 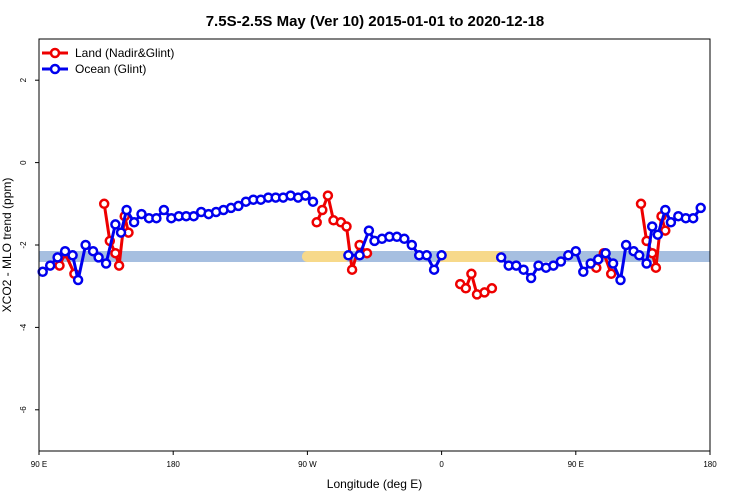 What do you see at coordinates (23, 162) in the screenshot?
I see `y-tick-label: 0` at bounding box center [23, 162].